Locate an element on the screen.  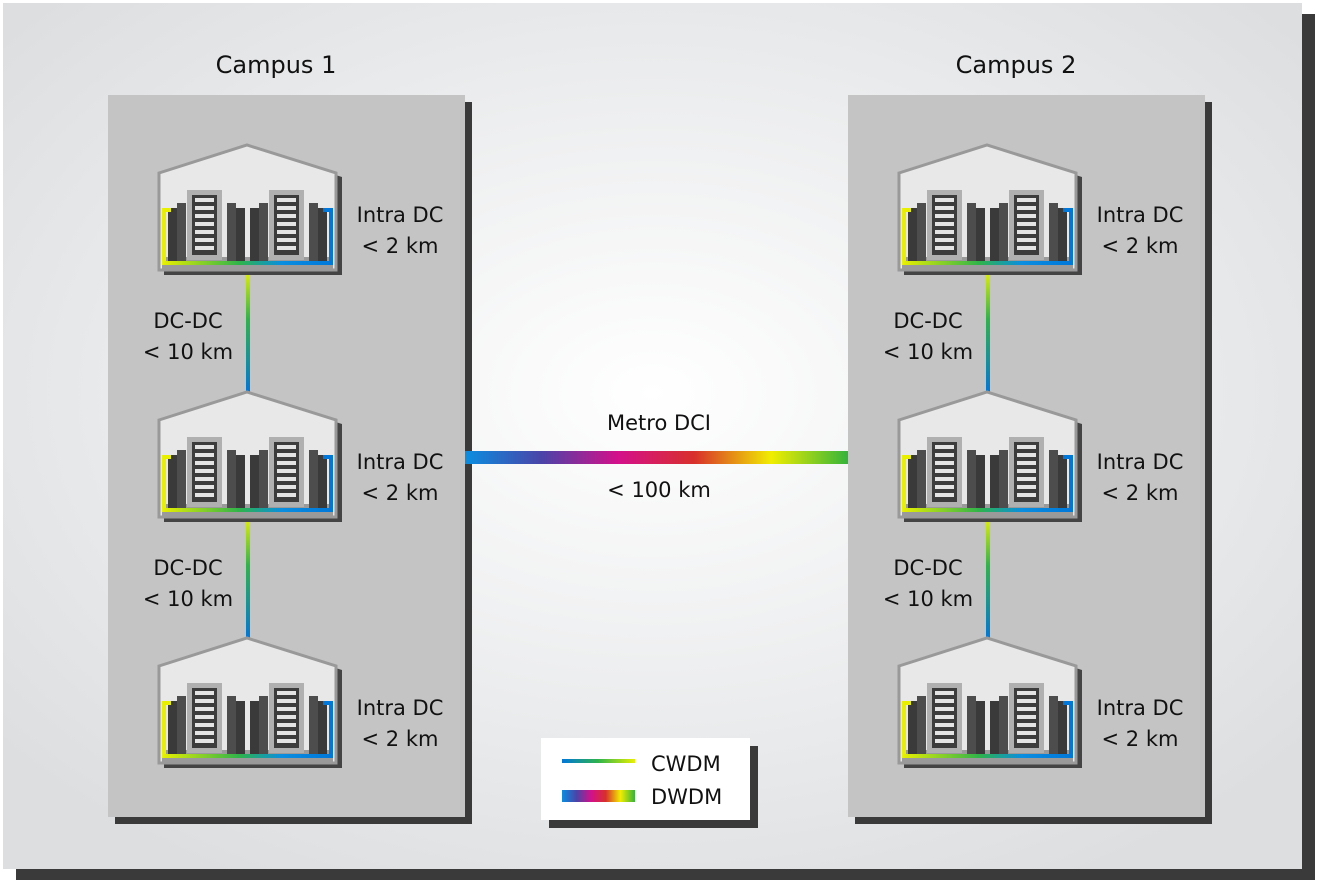
metro-label: Metro DCI is located at coordinates (659, 423).